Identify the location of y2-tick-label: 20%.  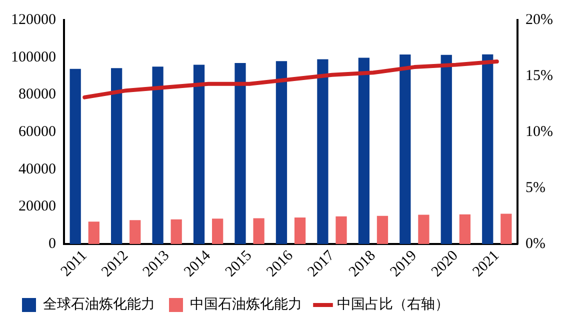
(540, 20).